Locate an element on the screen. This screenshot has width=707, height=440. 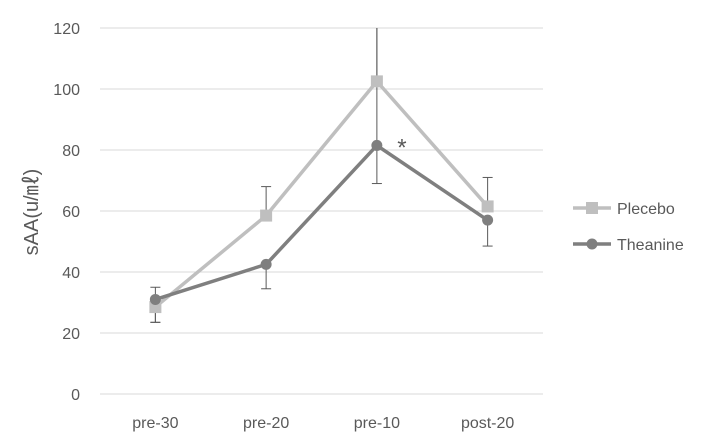
annotations: * is located at coordinates (401, 147).